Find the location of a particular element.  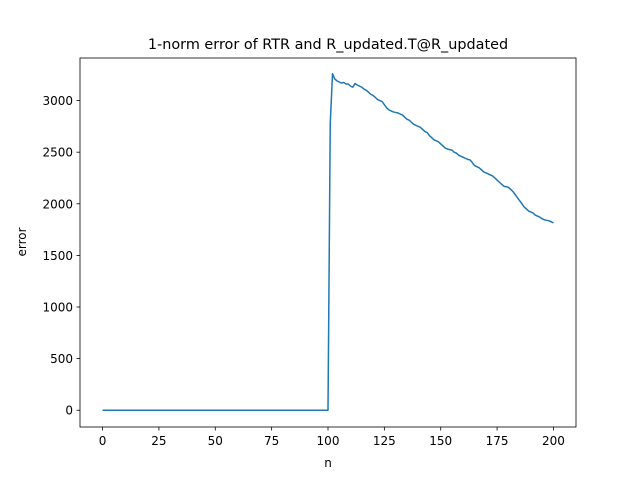

x-tick-label: 100 is located at coordinates (328, 441).